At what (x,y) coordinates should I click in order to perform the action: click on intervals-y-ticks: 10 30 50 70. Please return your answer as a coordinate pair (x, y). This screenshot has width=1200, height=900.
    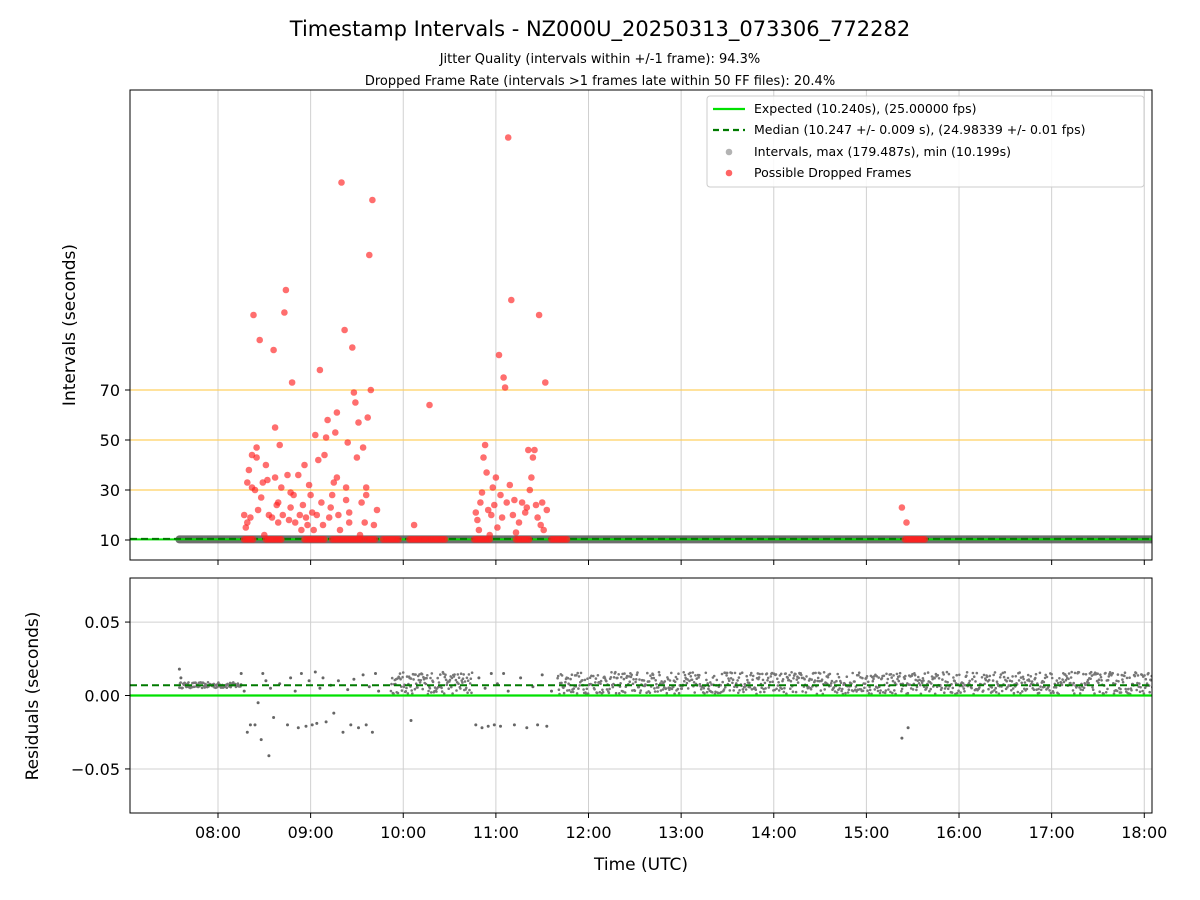
    Looking at the image, I should click on (115, 465).